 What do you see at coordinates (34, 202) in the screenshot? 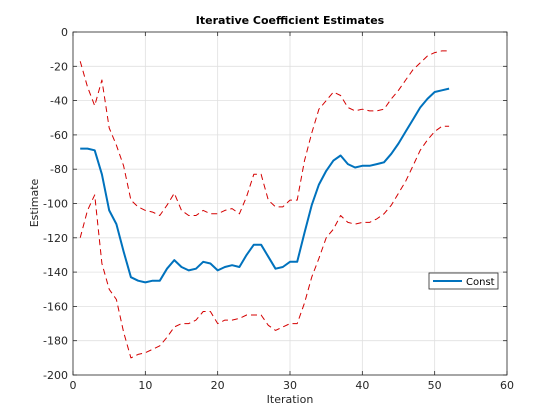
I see `y-axis-label: Estimate` at bounding box center [34, 202].